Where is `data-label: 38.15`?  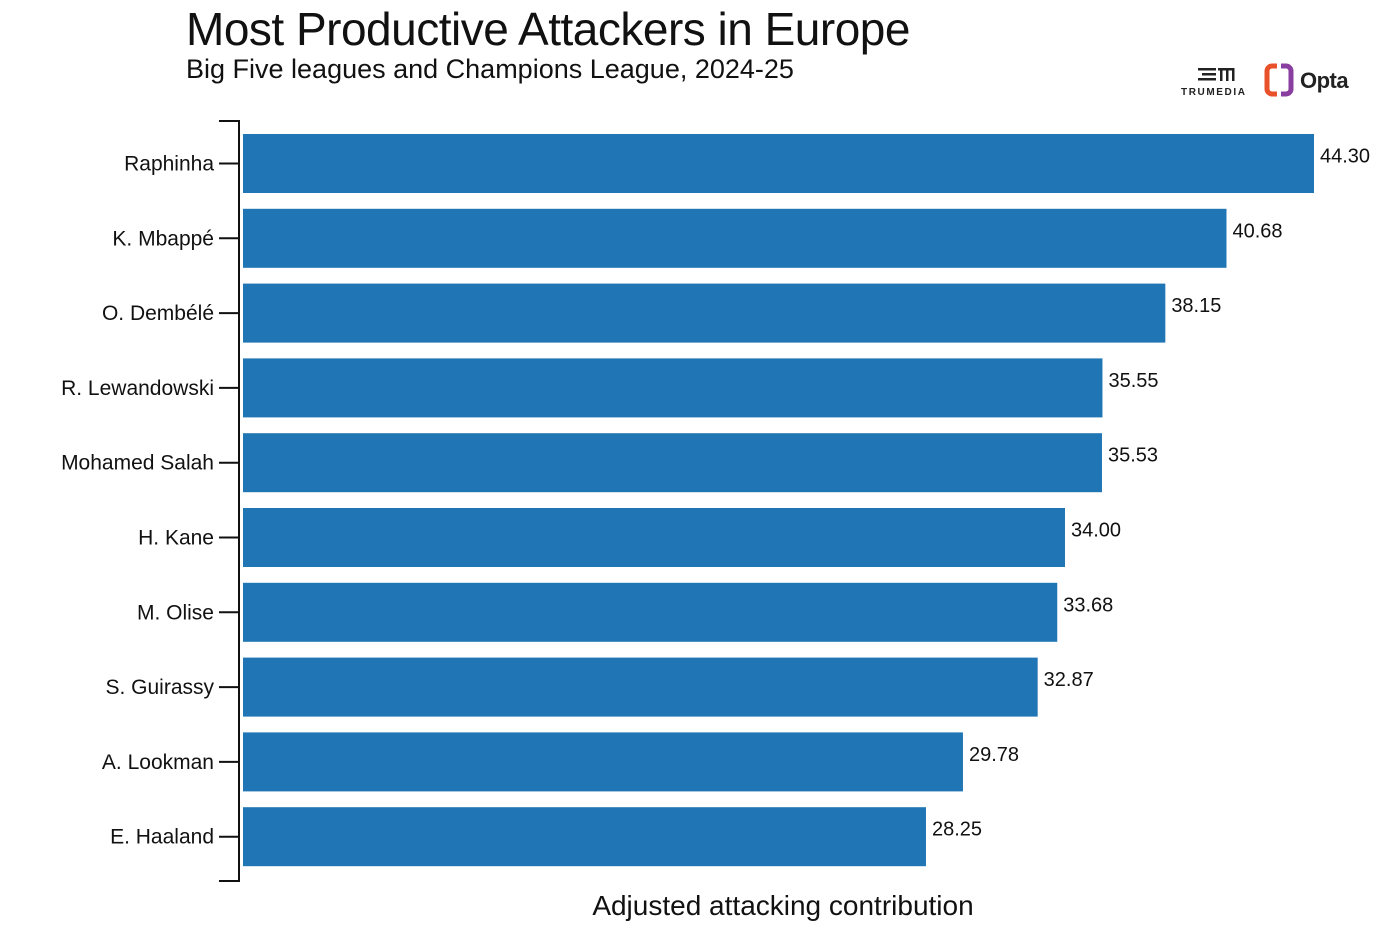 data-label: 38.15 is located at coordinates (1196, 306).